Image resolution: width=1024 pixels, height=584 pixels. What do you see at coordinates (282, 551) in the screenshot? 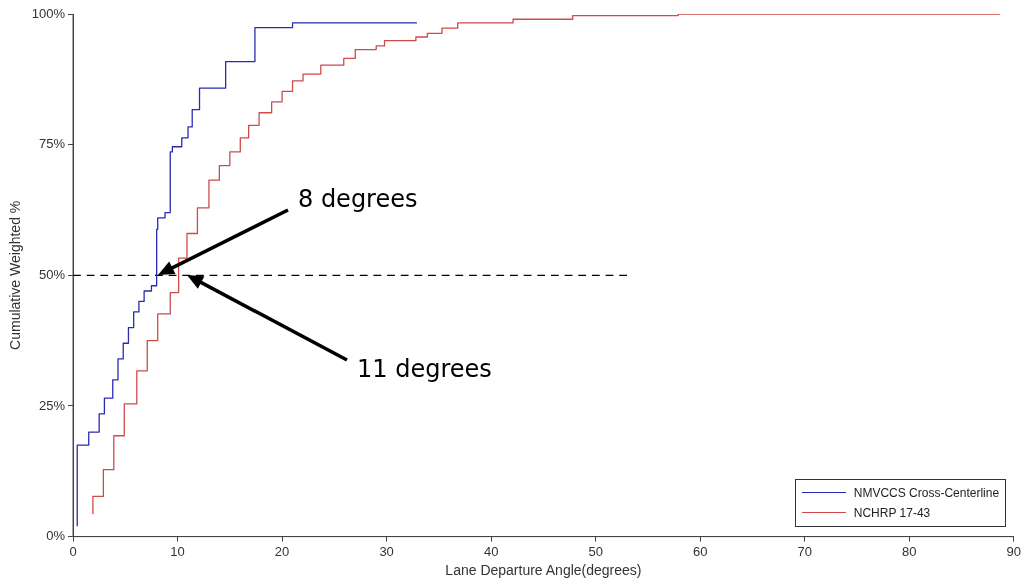
I see `x-tick-label: 20` at bounding box center [282, 551].